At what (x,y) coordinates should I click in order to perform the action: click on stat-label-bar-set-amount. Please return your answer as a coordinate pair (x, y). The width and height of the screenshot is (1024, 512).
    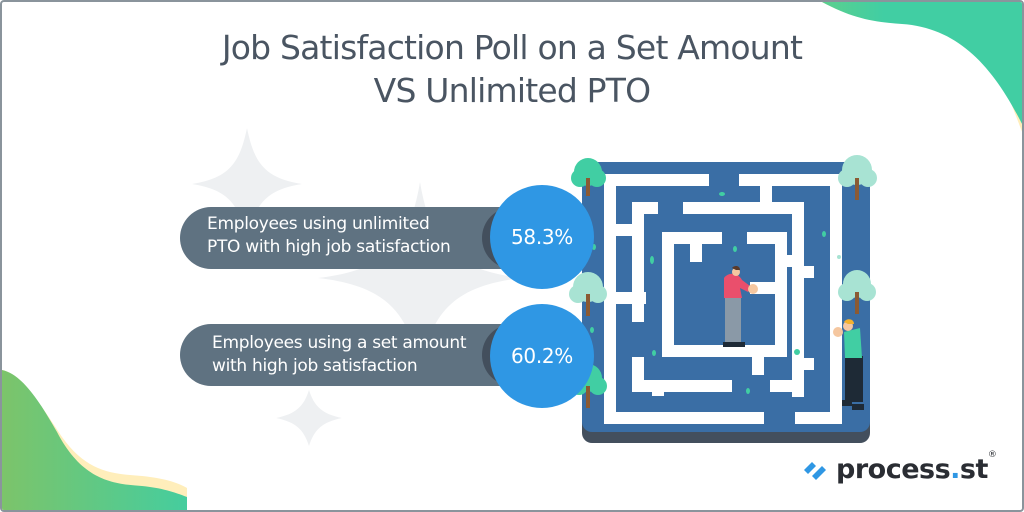
    Looking at the image, I should click on (345, 355).